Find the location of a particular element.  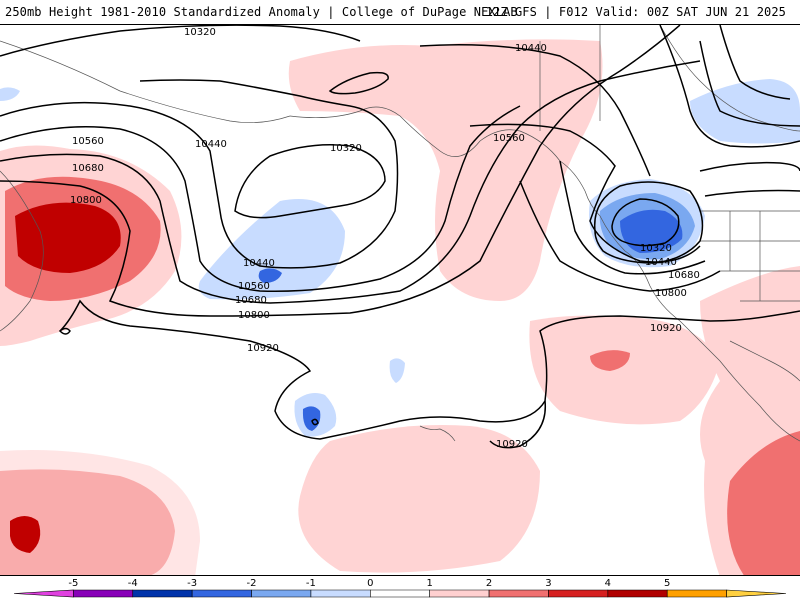

colorbar-tick-label: 0 is located at coordinates (370, 583).